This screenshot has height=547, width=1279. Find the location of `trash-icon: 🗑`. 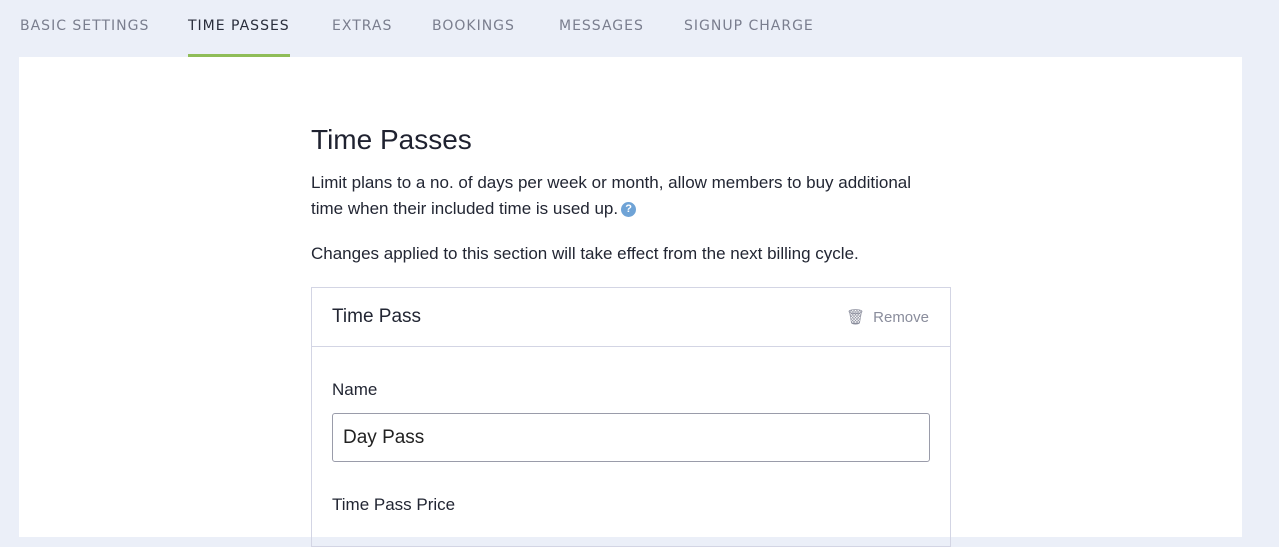

trash-icon: 🗑 is located at coordinates (856, 317).